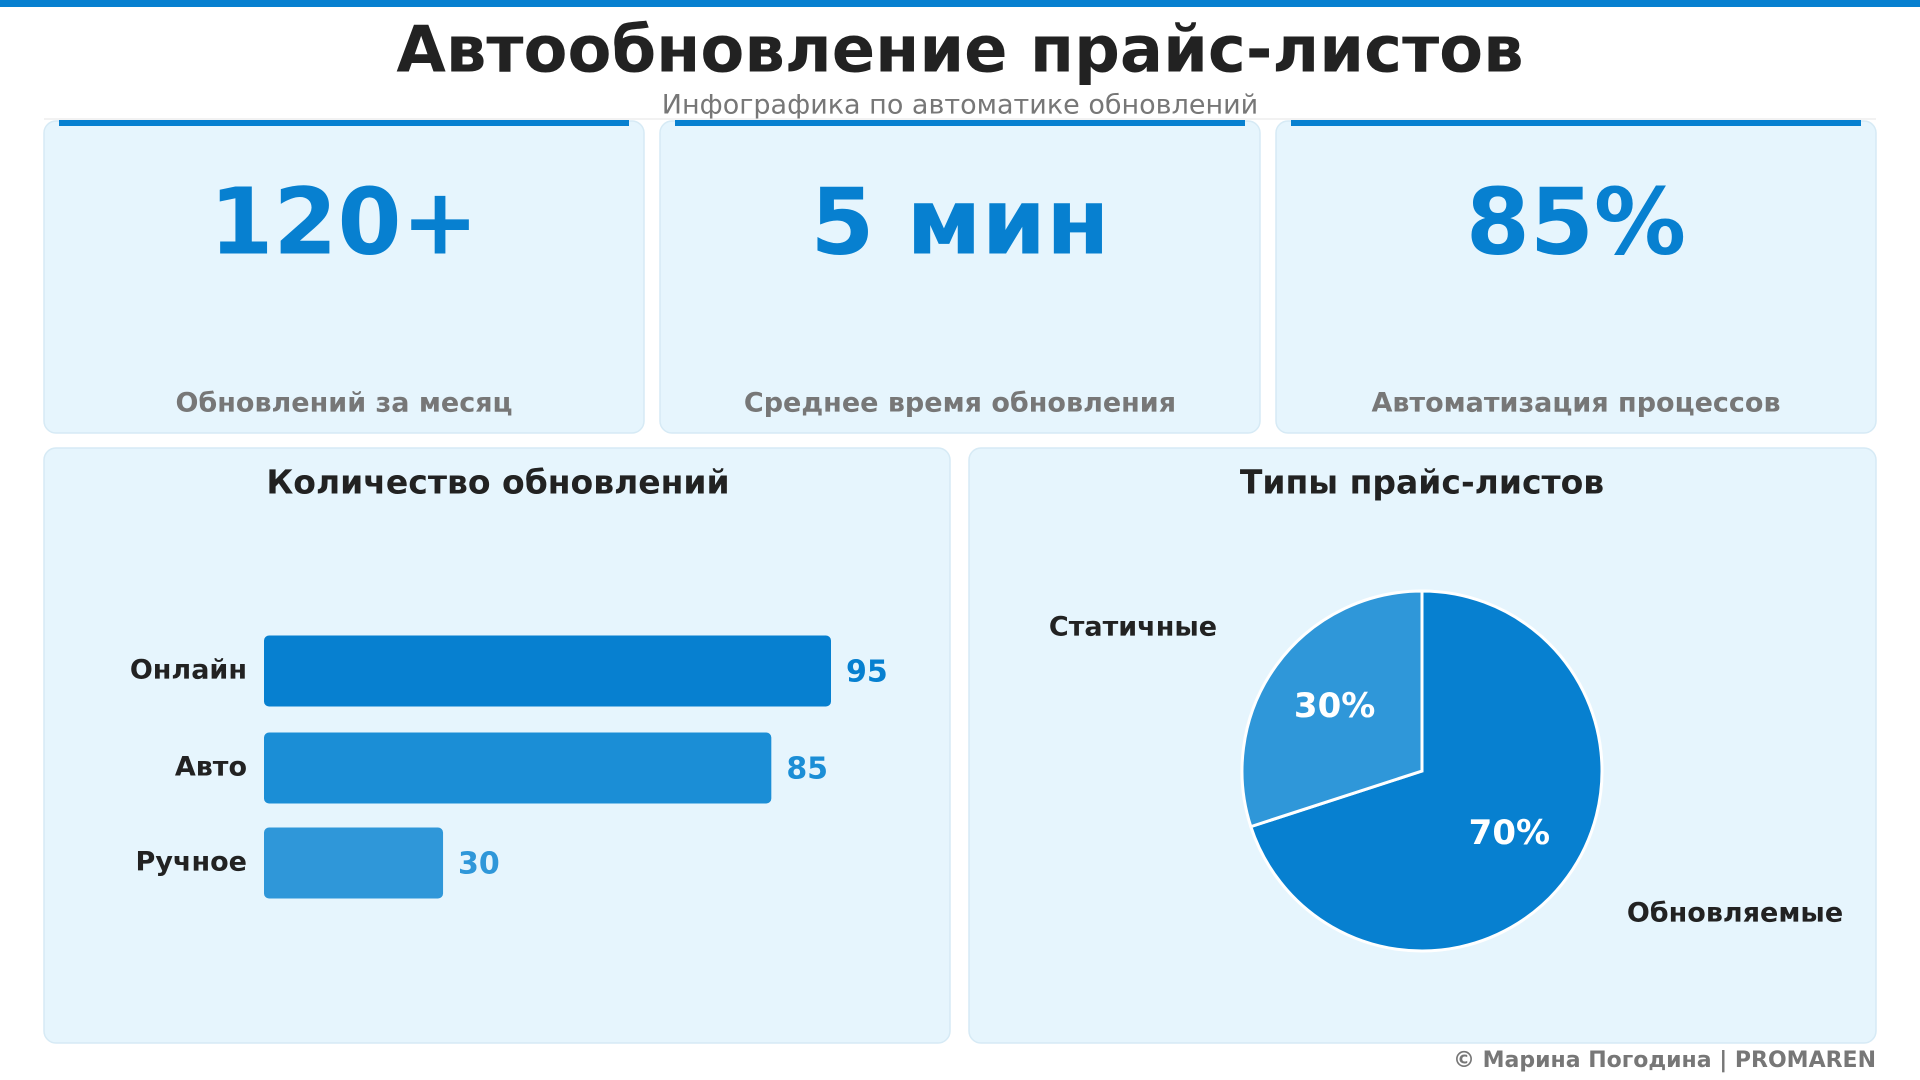 The height and width of the screenshot is (1080, 1920). Describe the element at coordinates (1422, 482) in the screenshot. I see `pie-title: Типы прайс-листов` at that location.